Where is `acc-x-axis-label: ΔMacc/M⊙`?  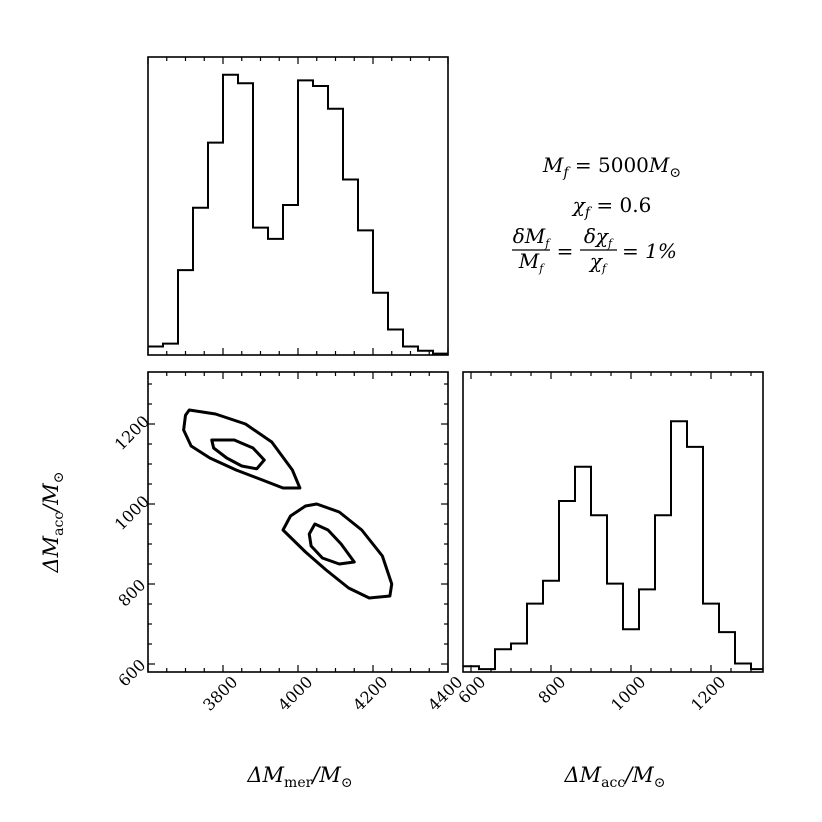 acc-x-axis-label: ΔMacc/M⊙ is located at coordinates (614, 777).